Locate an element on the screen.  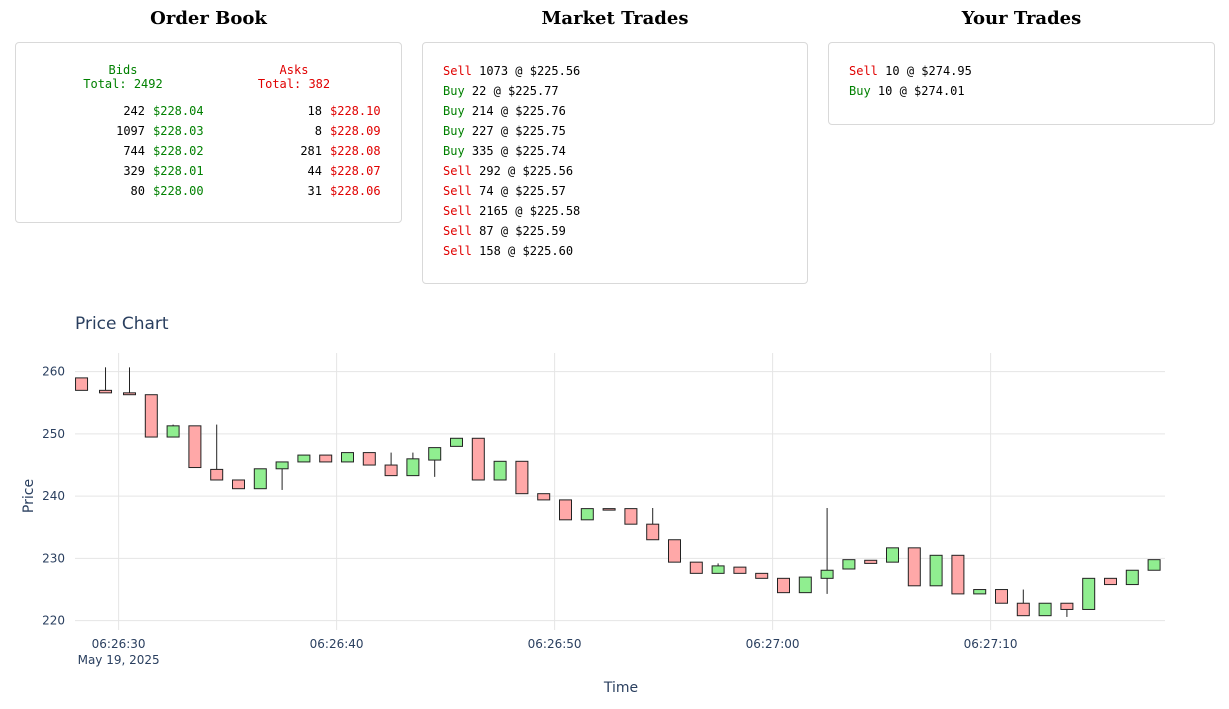
asks-row: 44 $228.07 is located at coordinates (317, 171).